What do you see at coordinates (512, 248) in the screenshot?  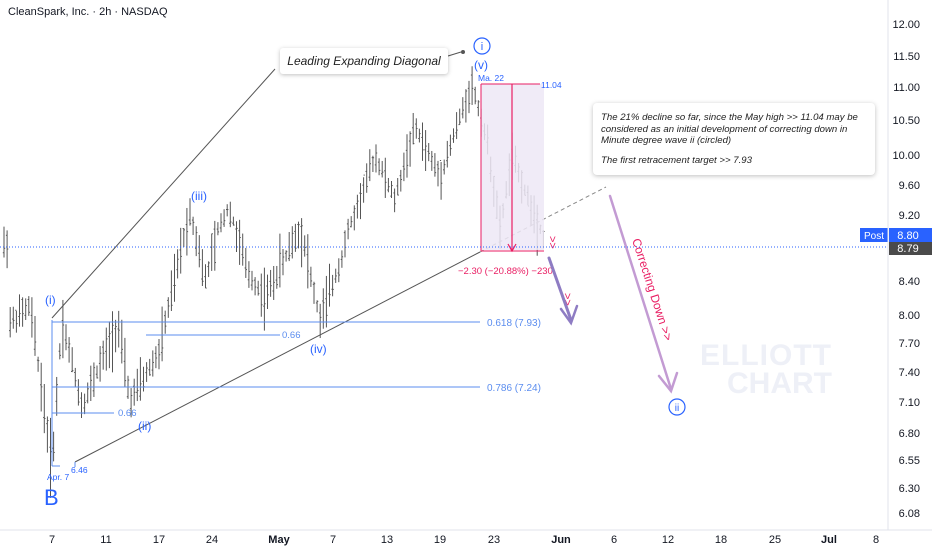 I see `measure-arrowhead` at bounding box center [512, 248].